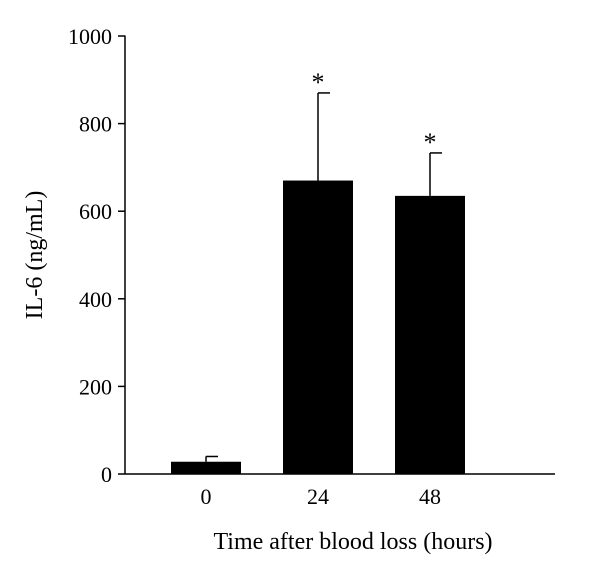  What do you see at coordinates (430, 496) in the screenshot?
I see `x-tick-label: 48` at bounding box center [430, 496].